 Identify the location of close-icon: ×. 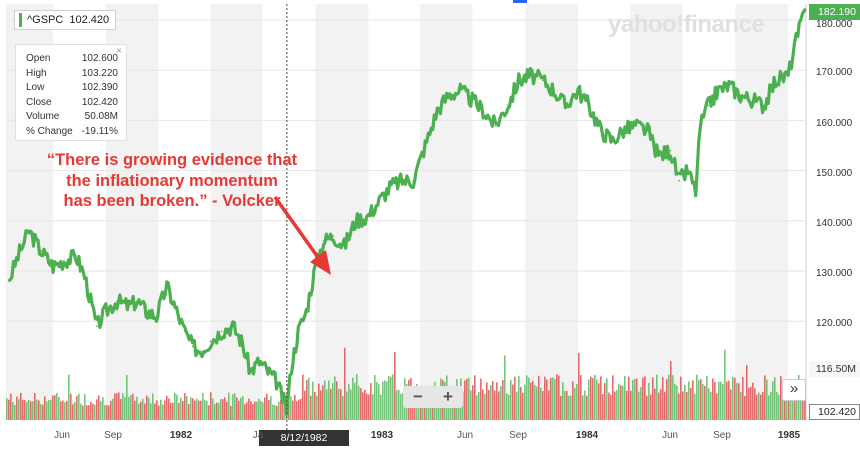
(119, 51).